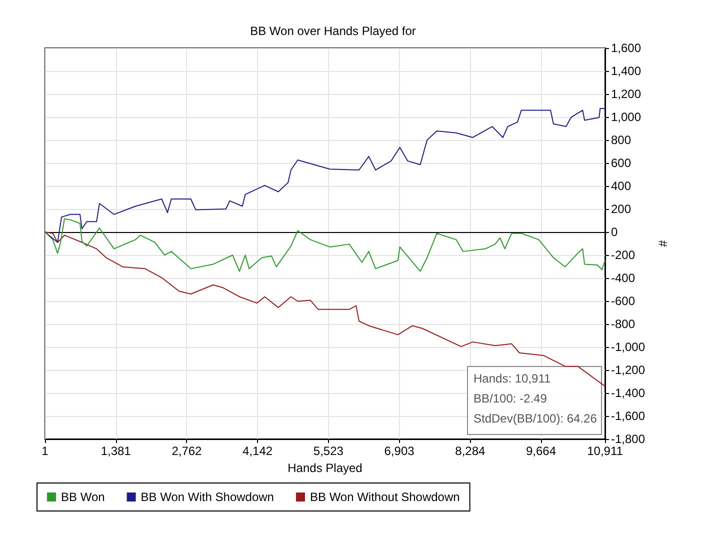 The image size is (706, 537). What do you see at coordinates (626, 48) in the screenshot?
I see `y-tick-label: 1,600` at bounding box center [626, 48].